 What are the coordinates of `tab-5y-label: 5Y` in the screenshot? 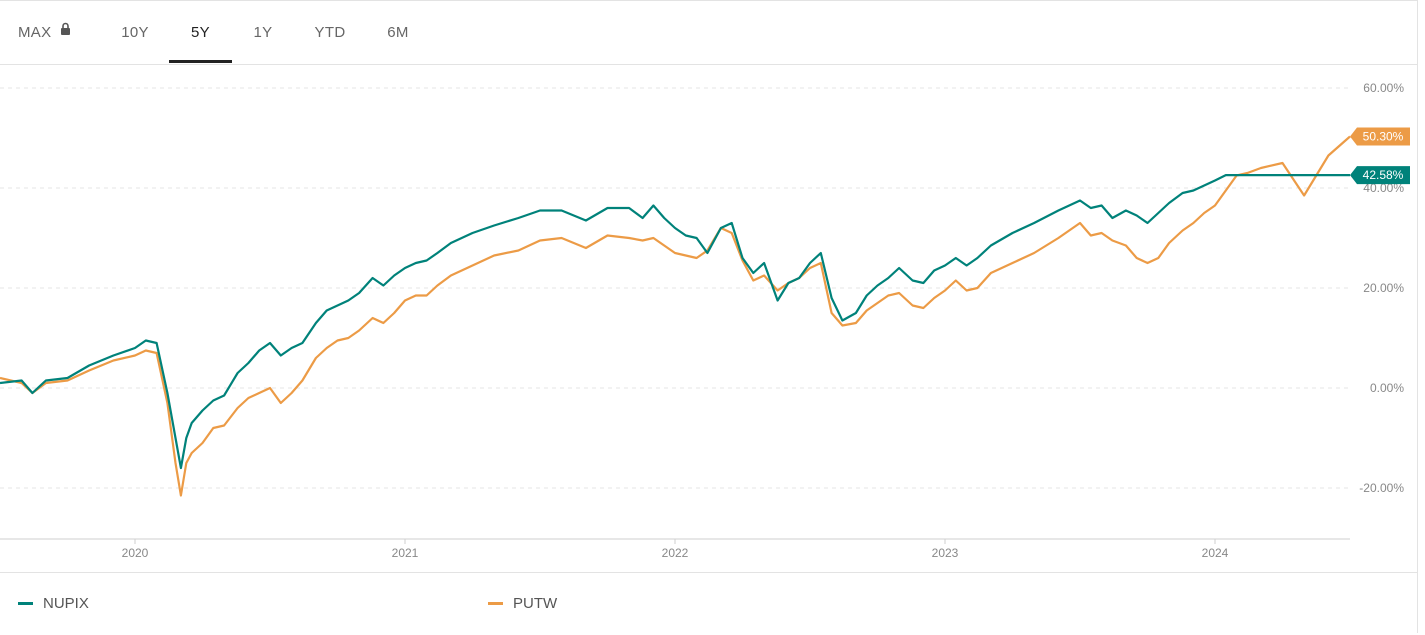 It's located at (200, 32).